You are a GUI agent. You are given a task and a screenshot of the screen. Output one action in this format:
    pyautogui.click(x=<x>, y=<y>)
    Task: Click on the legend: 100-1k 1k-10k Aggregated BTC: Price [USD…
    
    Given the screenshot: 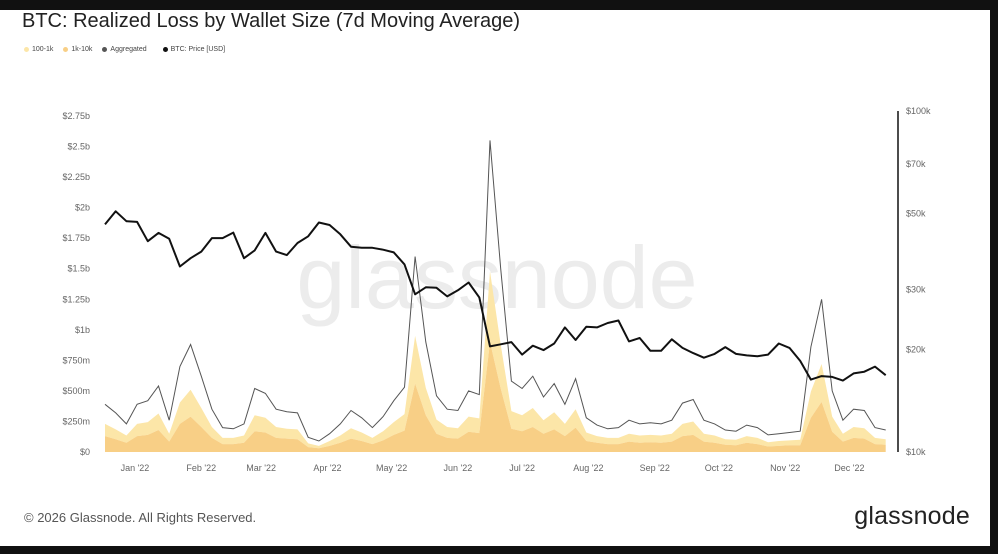 What is the action you would take?
    pyautogui.click(x=124, y=49)
    